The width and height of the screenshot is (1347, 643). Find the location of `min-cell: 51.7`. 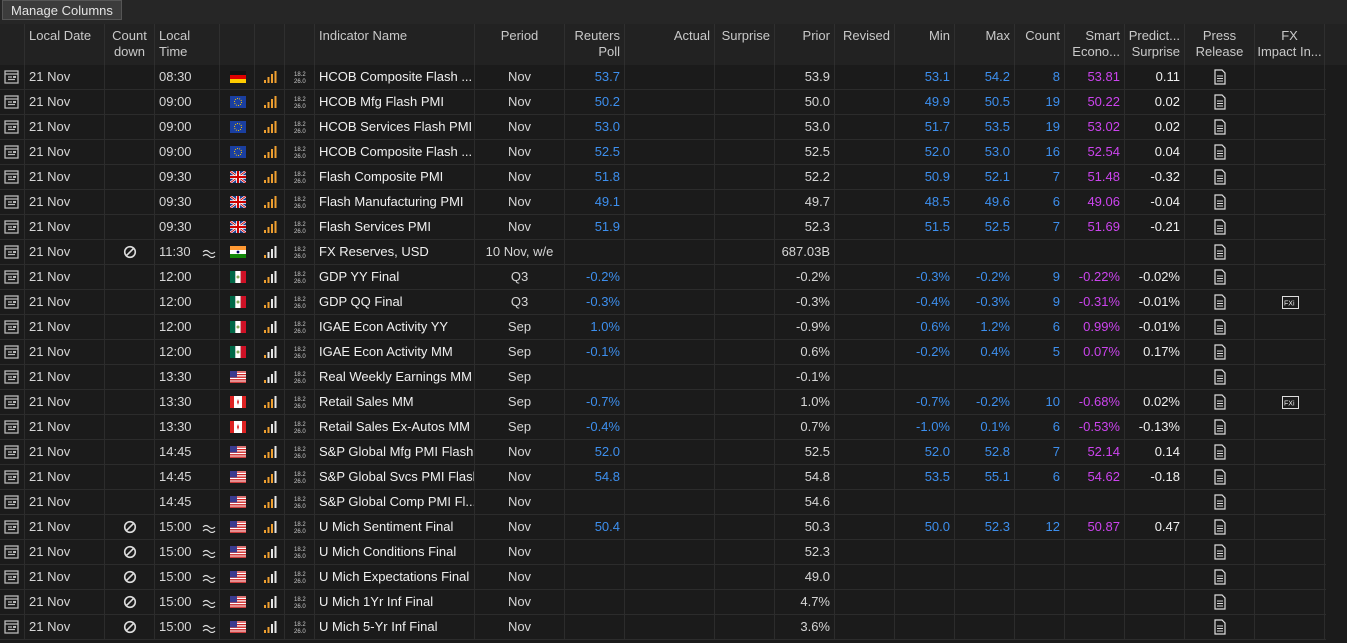

min-cell: 51.7 is located at coordinates (925, 127).